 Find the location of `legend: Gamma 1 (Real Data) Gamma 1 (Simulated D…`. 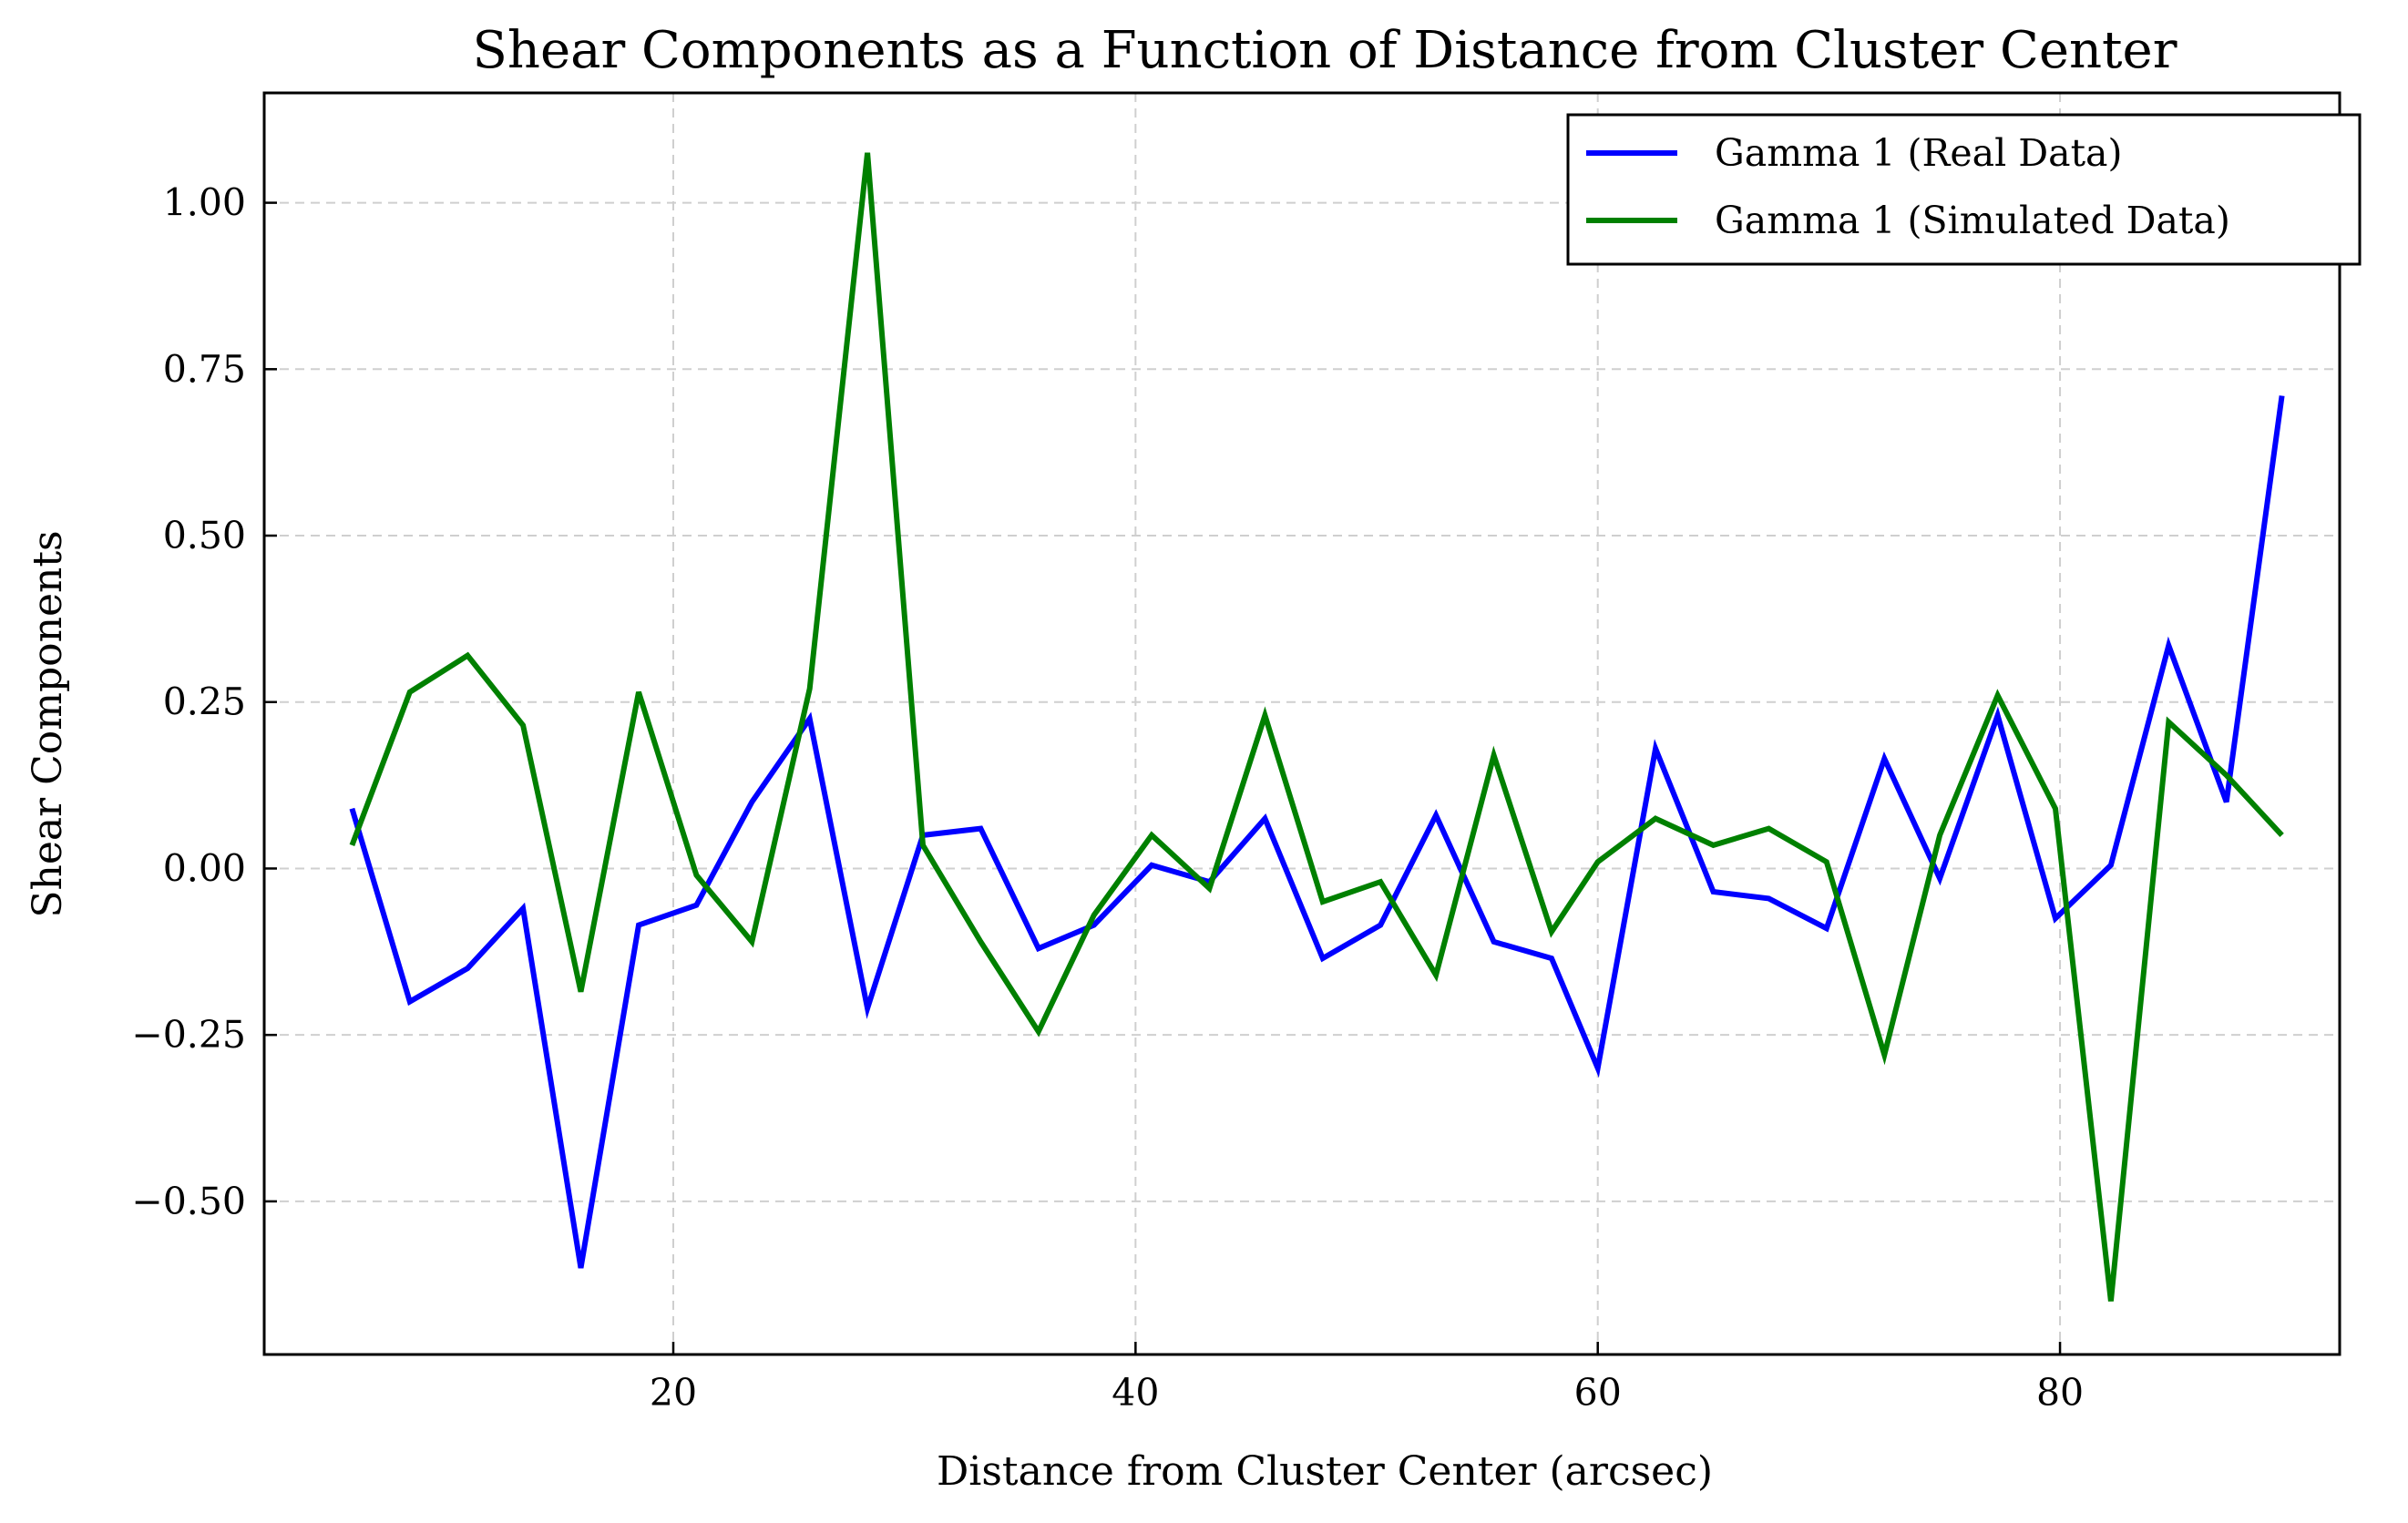

legend: Gamma 1 (Real Data) Gamma 1 (Simulated D… is located at coordinates (1964, 189).